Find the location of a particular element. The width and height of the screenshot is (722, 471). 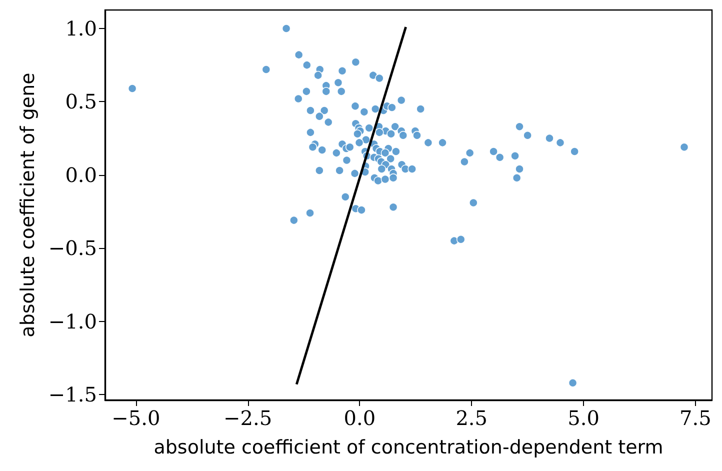

y-tick-label: −1.0 is located at coordinates (72, 321).